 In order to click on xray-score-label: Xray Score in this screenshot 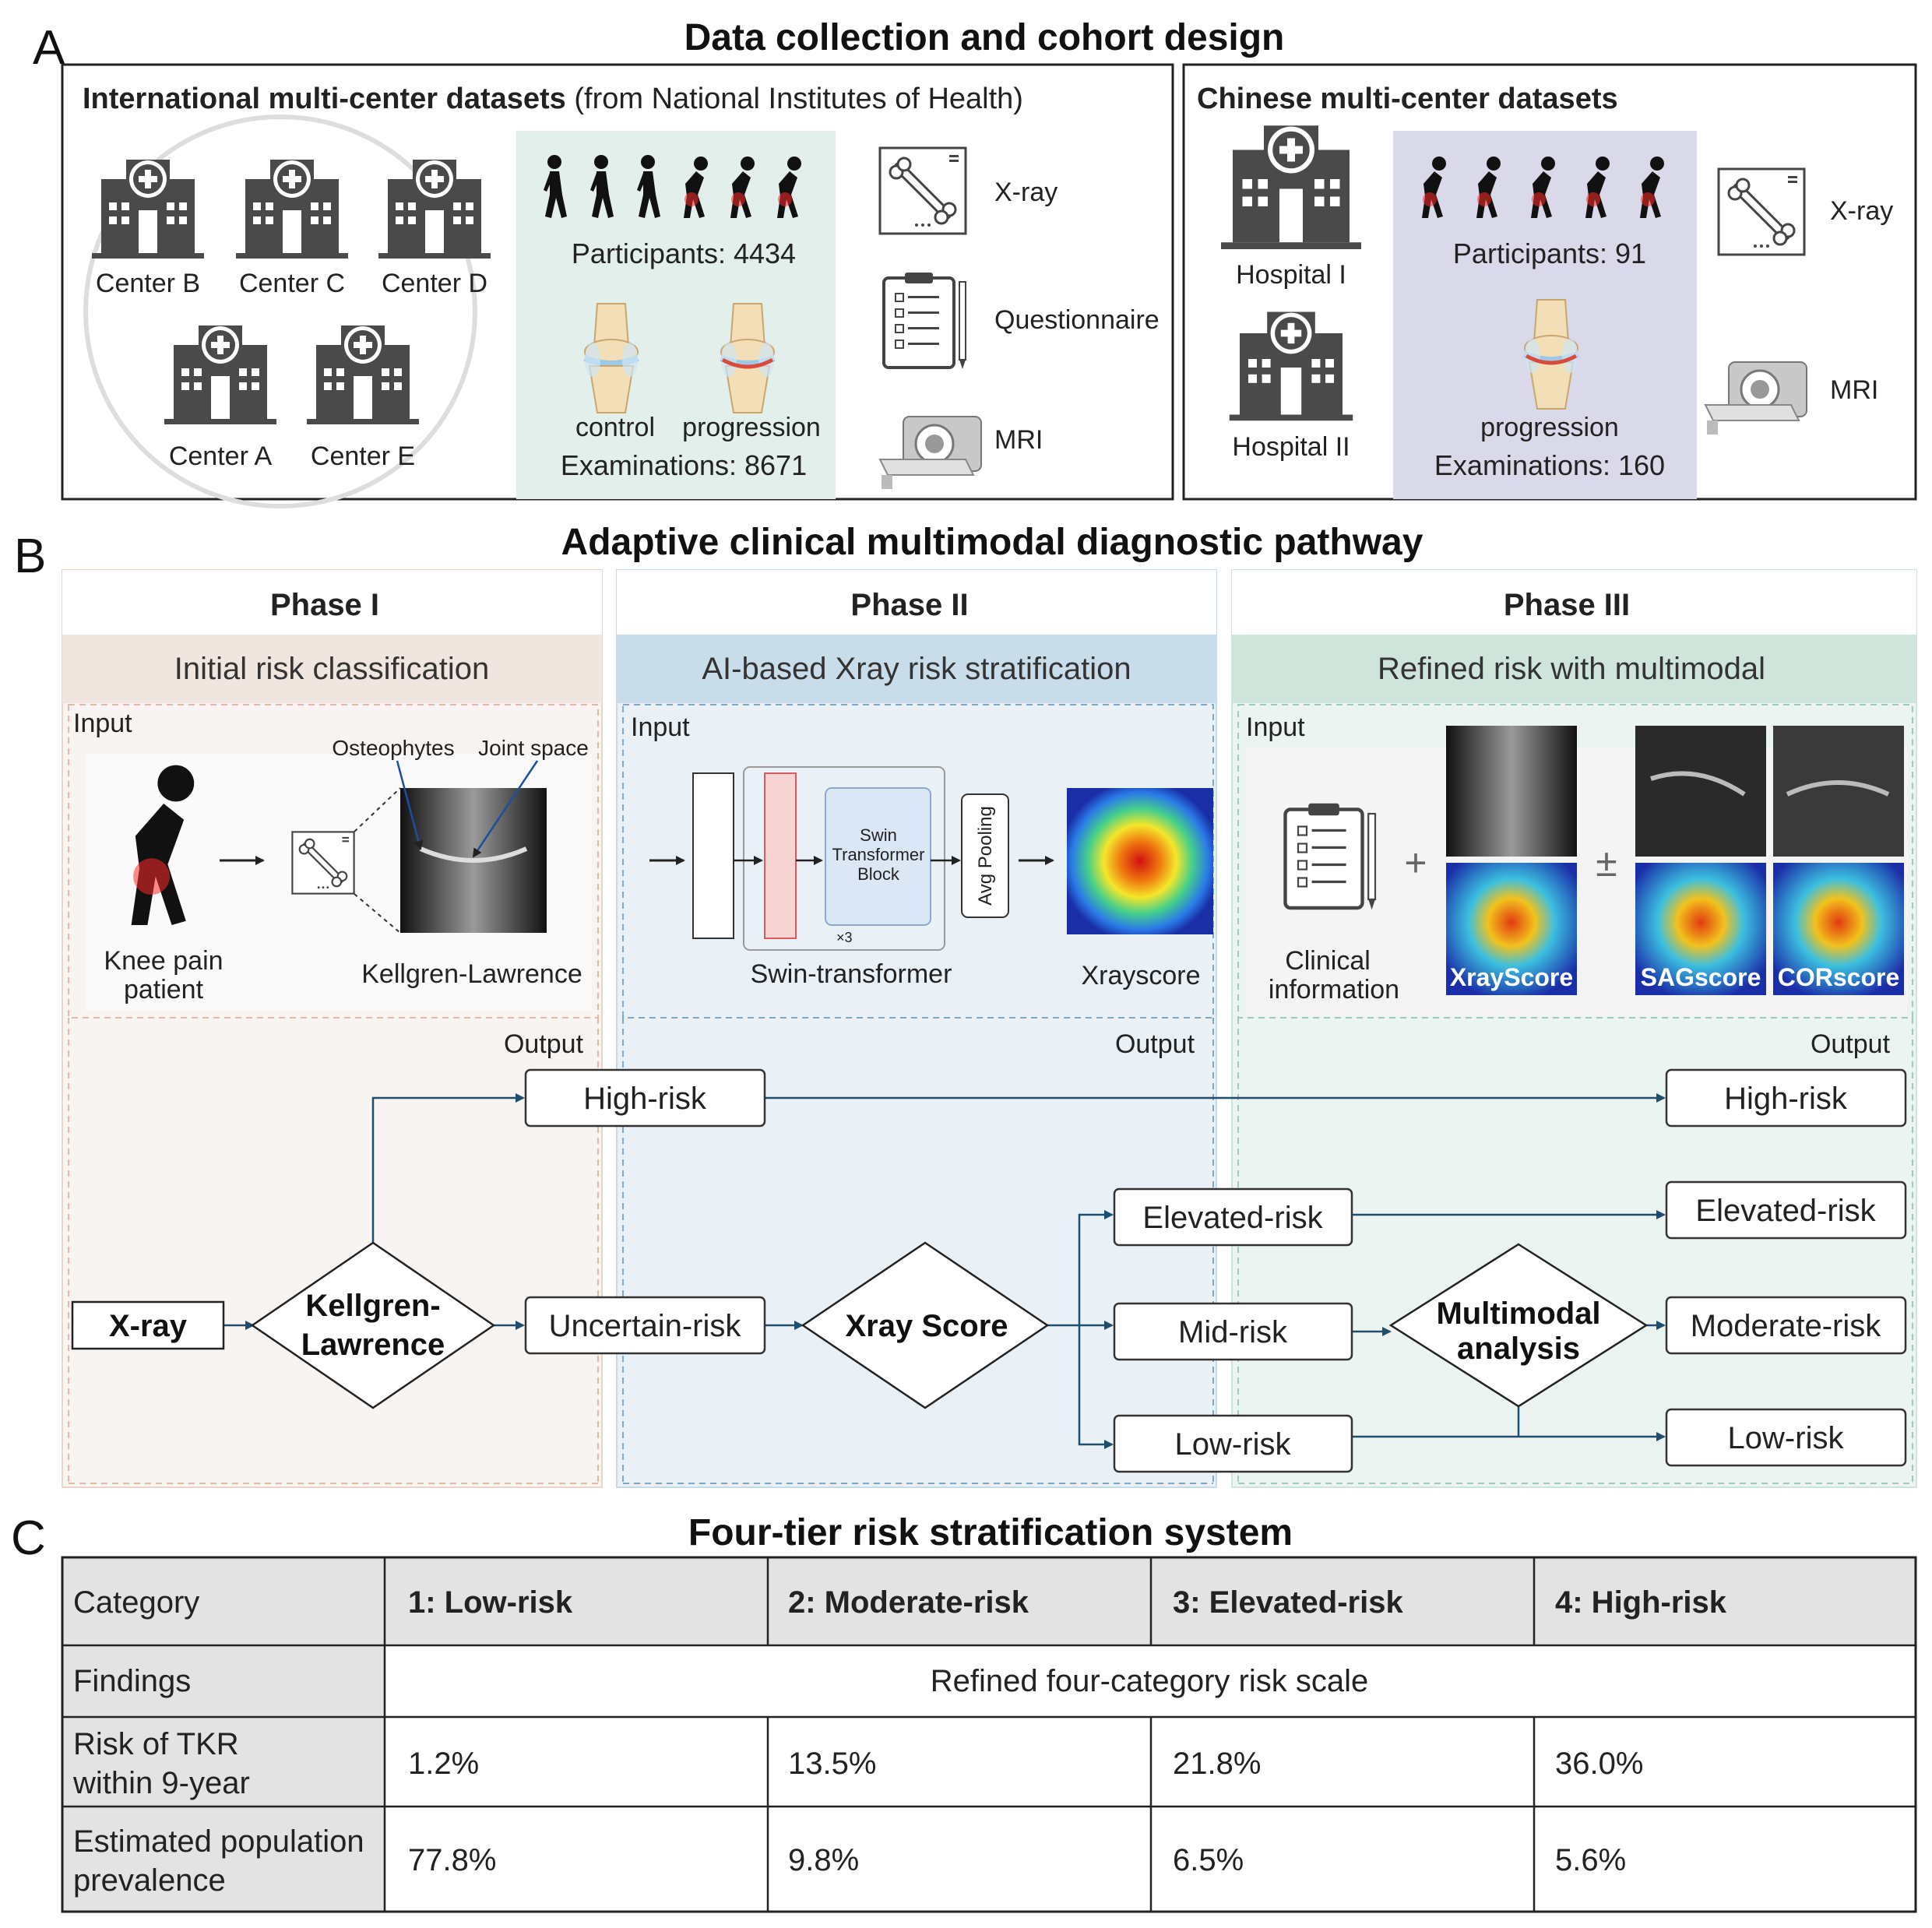, I will do `click(926, 1326)`.